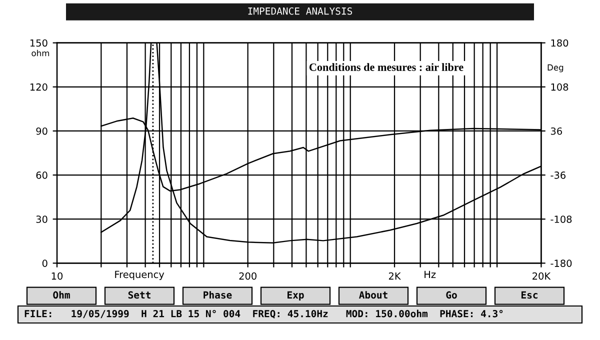  I want to click on y-tick-label: 60, so click(42, 175).